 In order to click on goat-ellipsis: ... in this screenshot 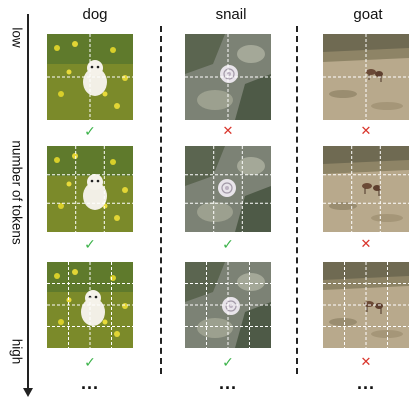, I will do `click(365, 383)`.